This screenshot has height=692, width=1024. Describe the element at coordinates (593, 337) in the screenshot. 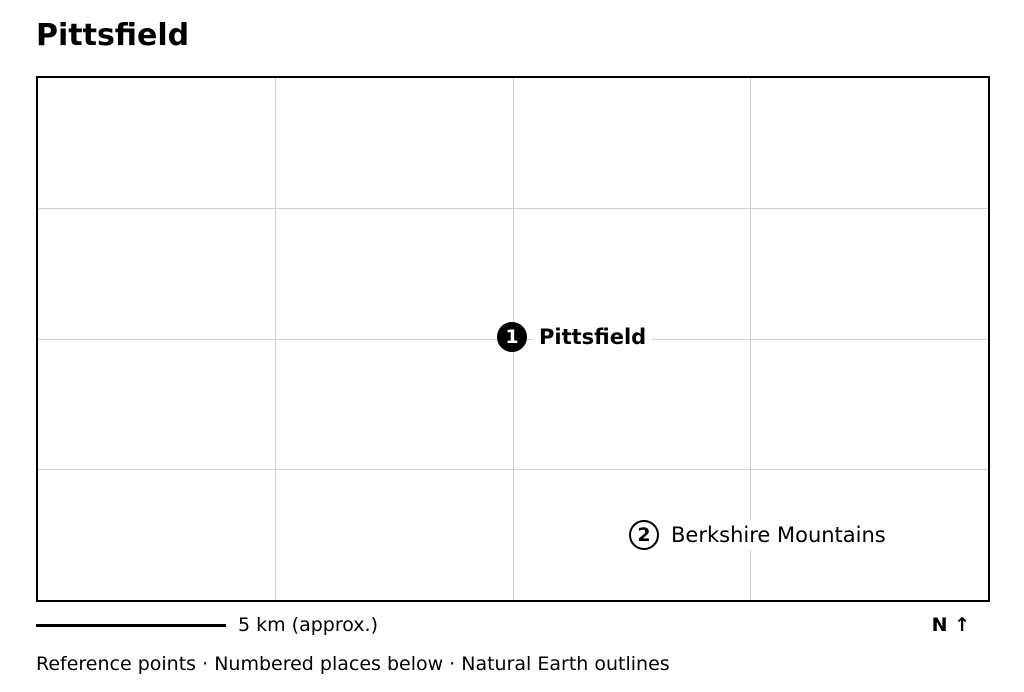

I see `place-label: Pittsfield` at that location.